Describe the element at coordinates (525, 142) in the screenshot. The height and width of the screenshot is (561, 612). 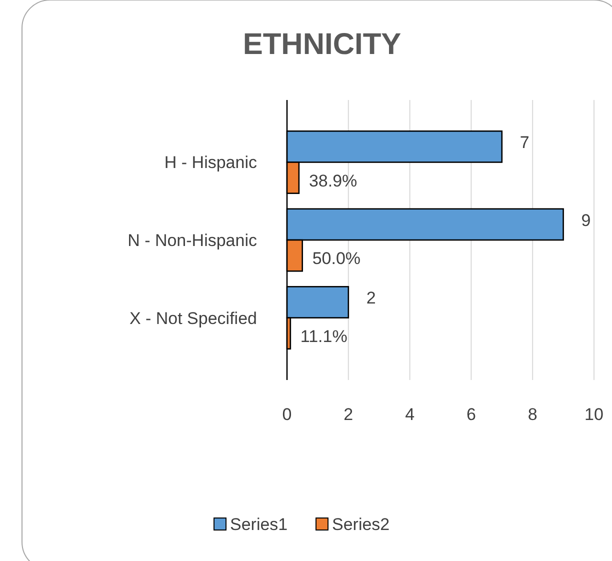
I see `data-label: 7` at that location.